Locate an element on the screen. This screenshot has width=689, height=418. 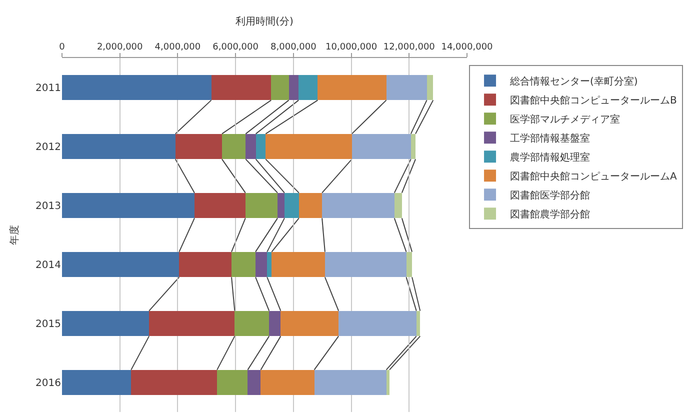
x-tick-label: 6,000,000 is located at coordinates (235, 47).